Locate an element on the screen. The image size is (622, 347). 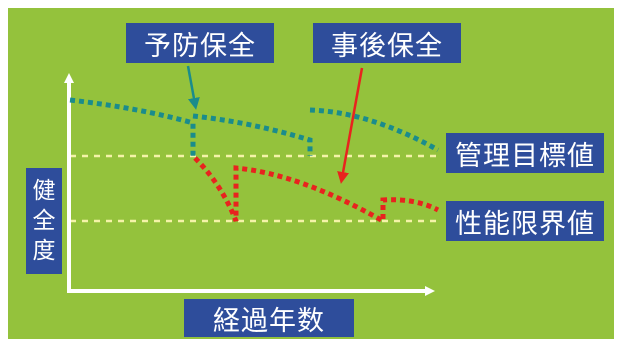
corrective-maintenance-curve is located at coordinates (316, 191).